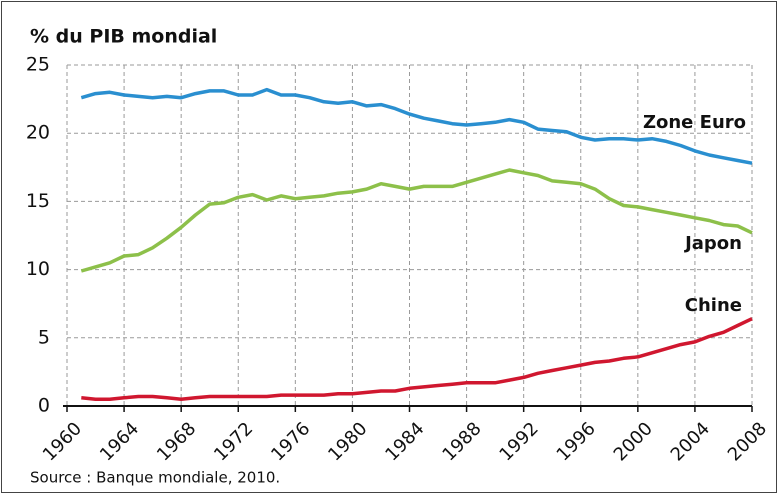  Describe the element at coordinates (123, 37) in the screenshot. I see `chart-title: % du PIB mondial` at that location.